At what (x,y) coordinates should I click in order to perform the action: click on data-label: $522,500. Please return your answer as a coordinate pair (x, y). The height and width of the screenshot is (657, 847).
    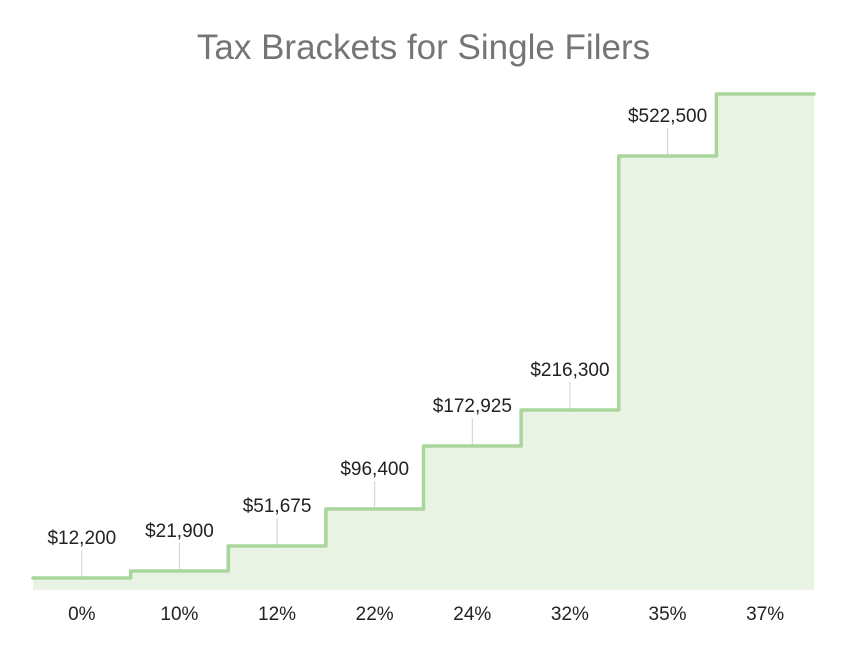
    Looking at the image, I should click on (667, 116).